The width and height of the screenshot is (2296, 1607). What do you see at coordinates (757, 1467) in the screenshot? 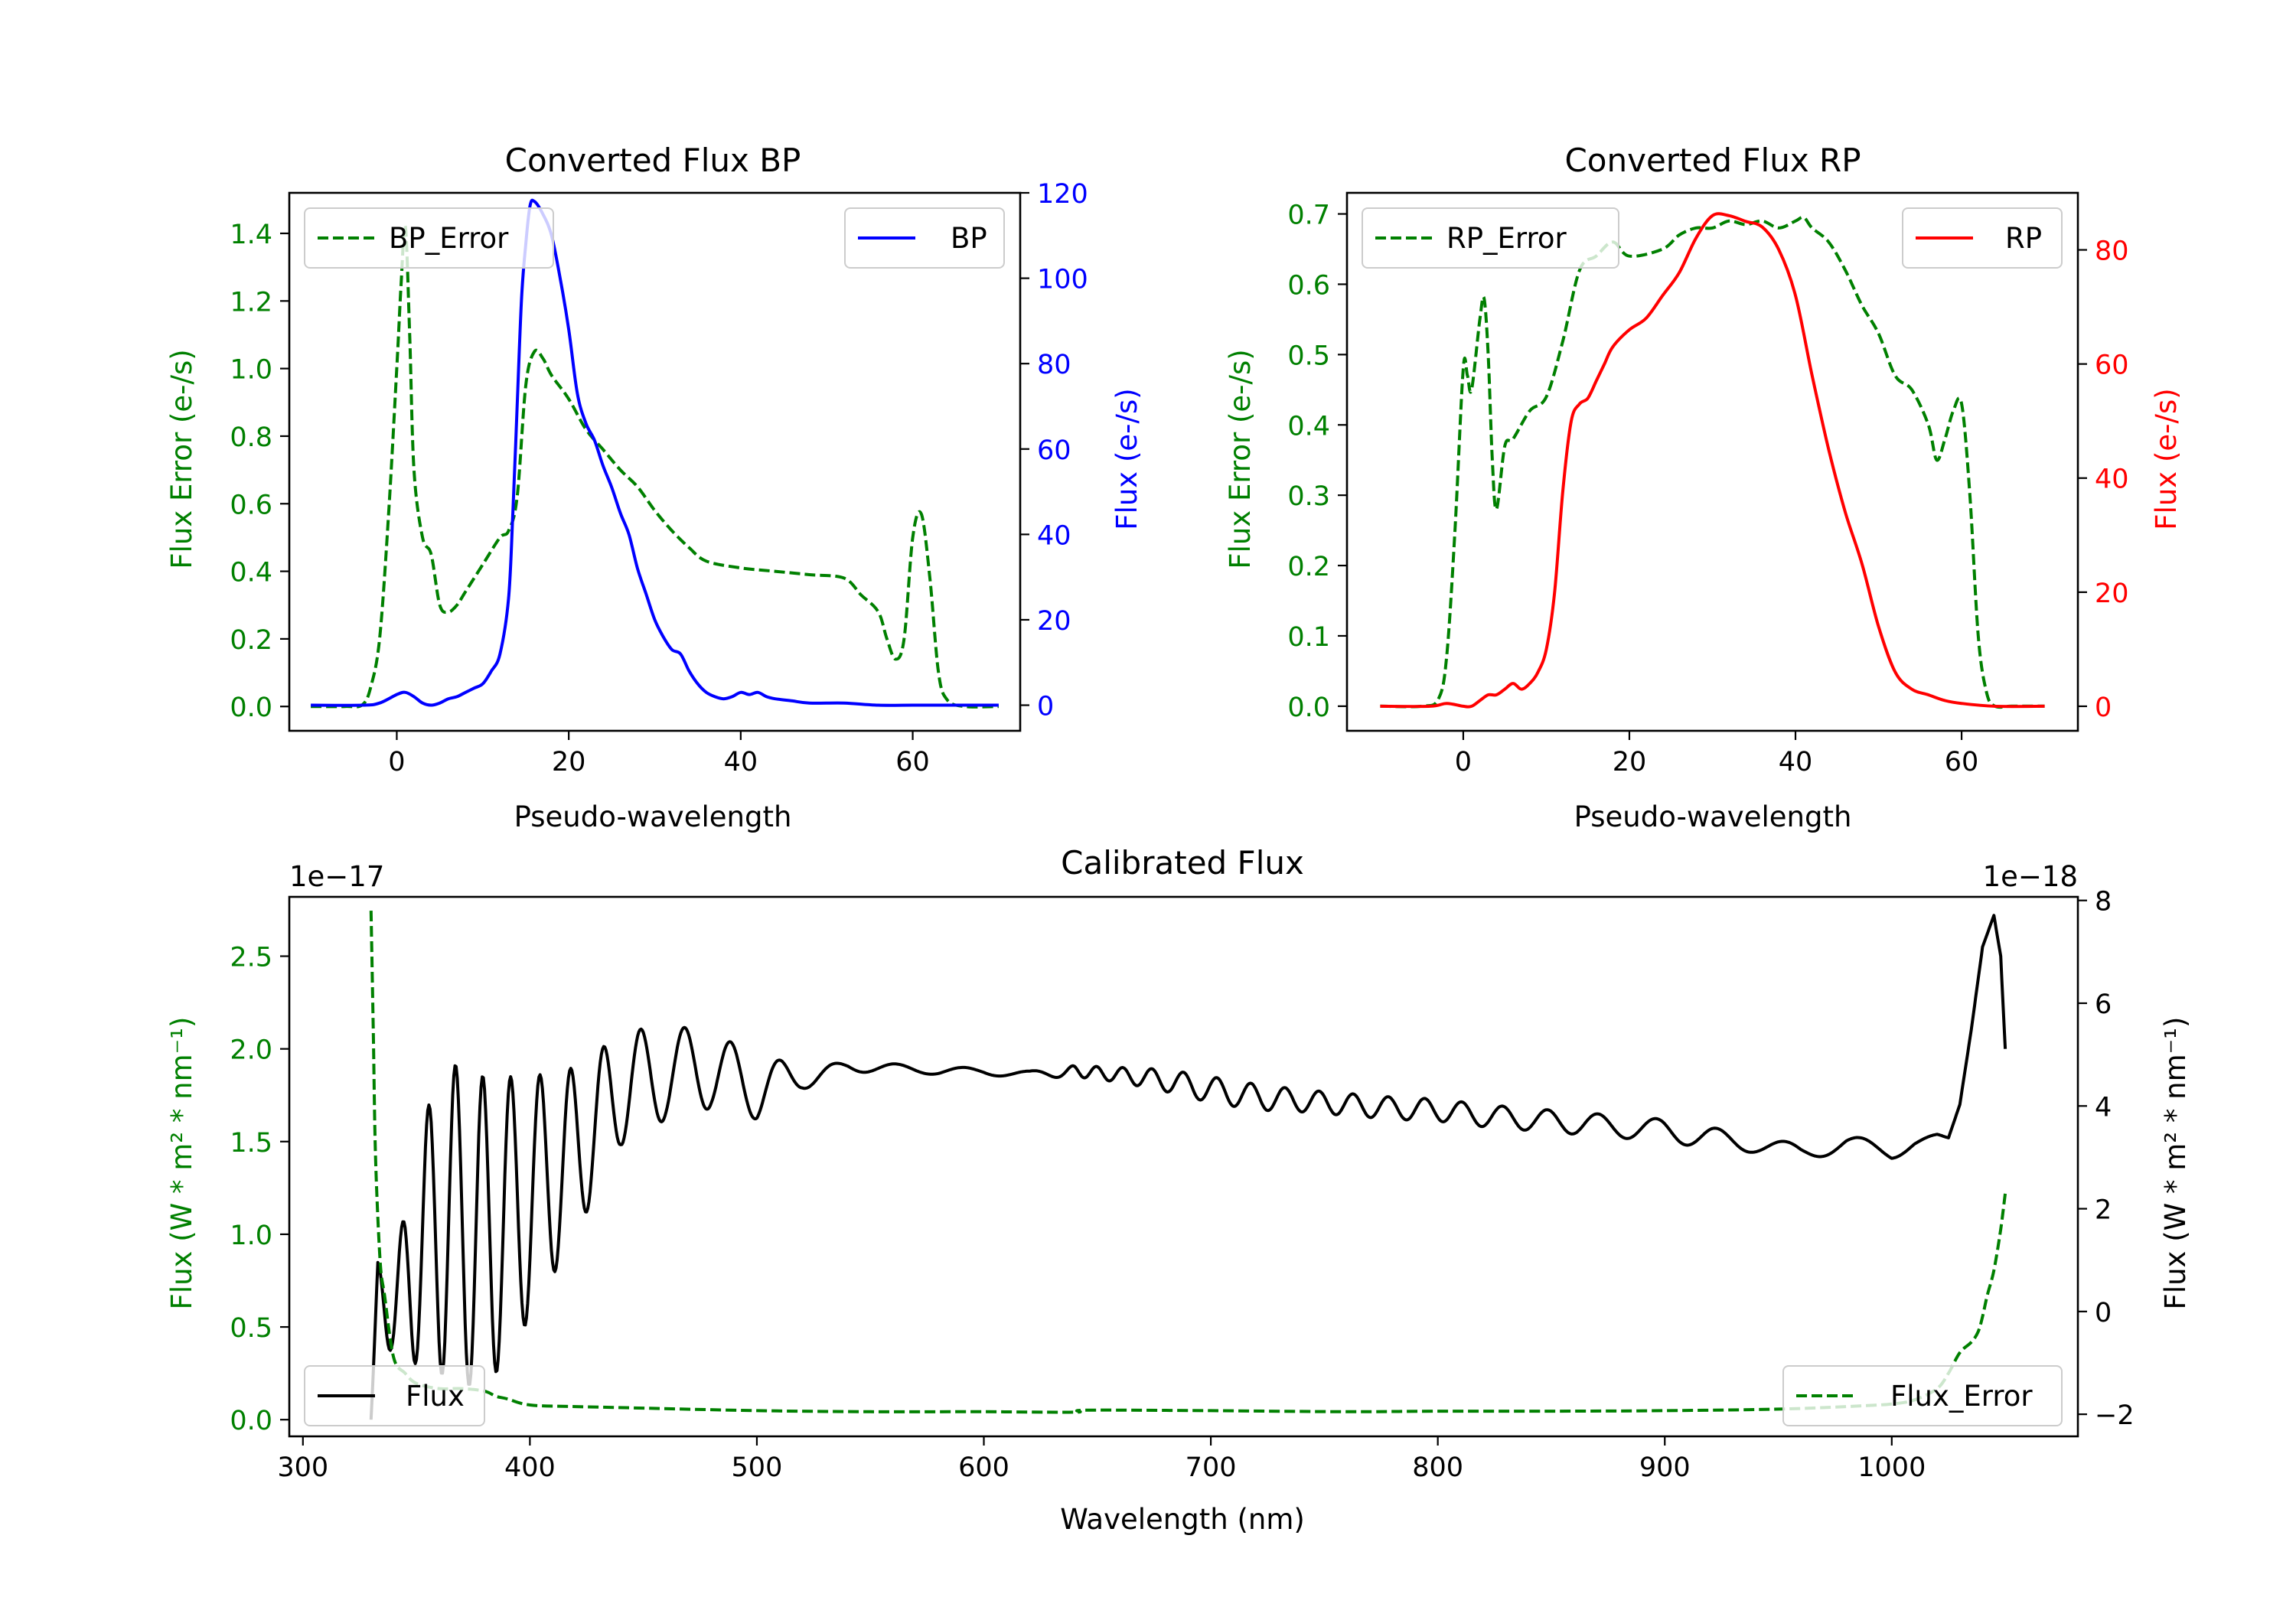
I see `chart-calibrated-xtick-label: 500` at bounding box center [757, 1467].